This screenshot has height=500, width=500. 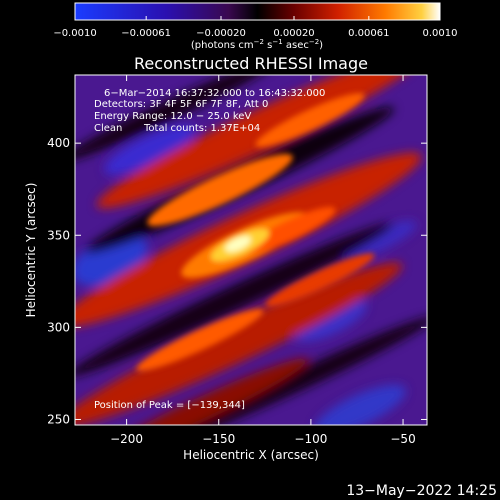 What do you see at coordinates (310, 439) in the screenshot?
I see `x-tick-label: −100` at bounding box center [310, 439].